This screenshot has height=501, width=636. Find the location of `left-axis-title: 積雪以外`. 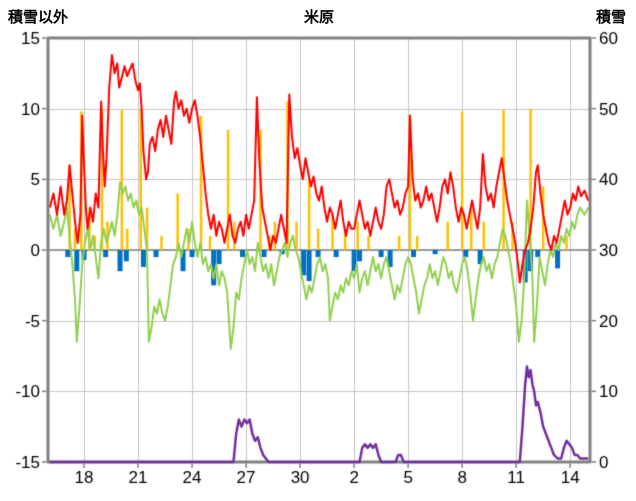

left-axis-title: 積雪以外 is located at coordinates (38, 17).